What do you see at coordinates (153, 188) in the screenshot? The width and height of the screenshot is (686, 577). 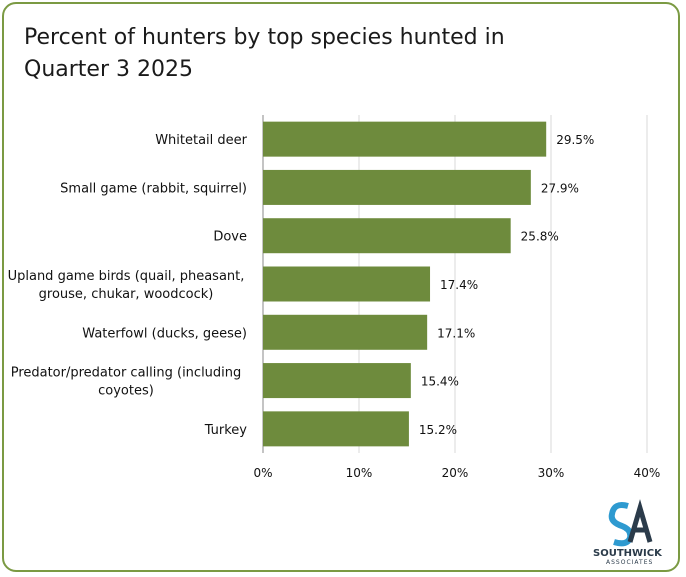 I see `category-label: Small game (rabbit, squirrel)` at bounding box center [153, 188].